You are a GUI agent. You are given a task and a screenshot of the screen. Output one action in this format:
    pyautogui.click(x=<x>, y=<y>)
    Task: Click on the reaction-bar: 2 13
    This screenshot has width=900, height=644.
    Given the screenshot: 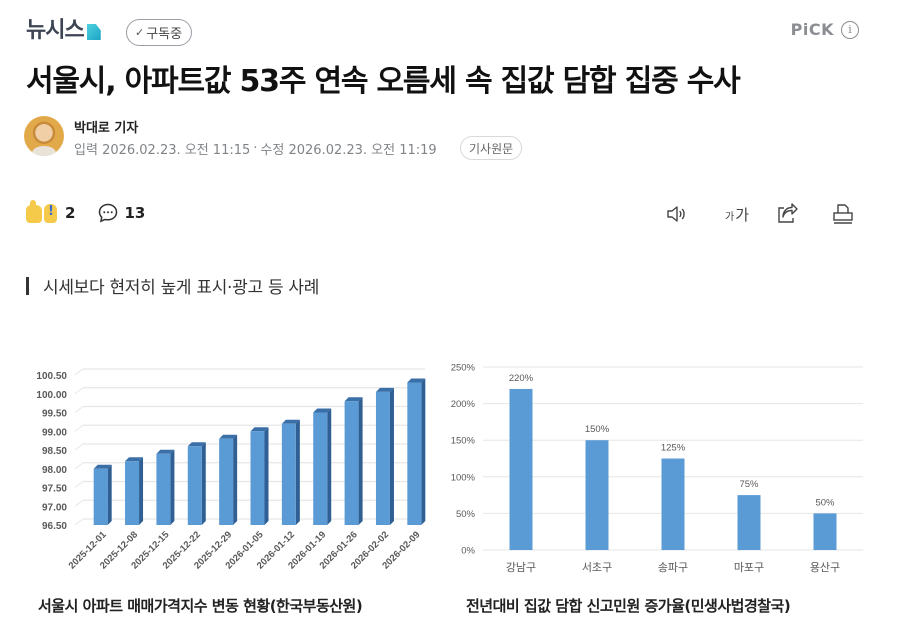 What is the action you would take?
    pyautogui.click(x=86, y=212)
    